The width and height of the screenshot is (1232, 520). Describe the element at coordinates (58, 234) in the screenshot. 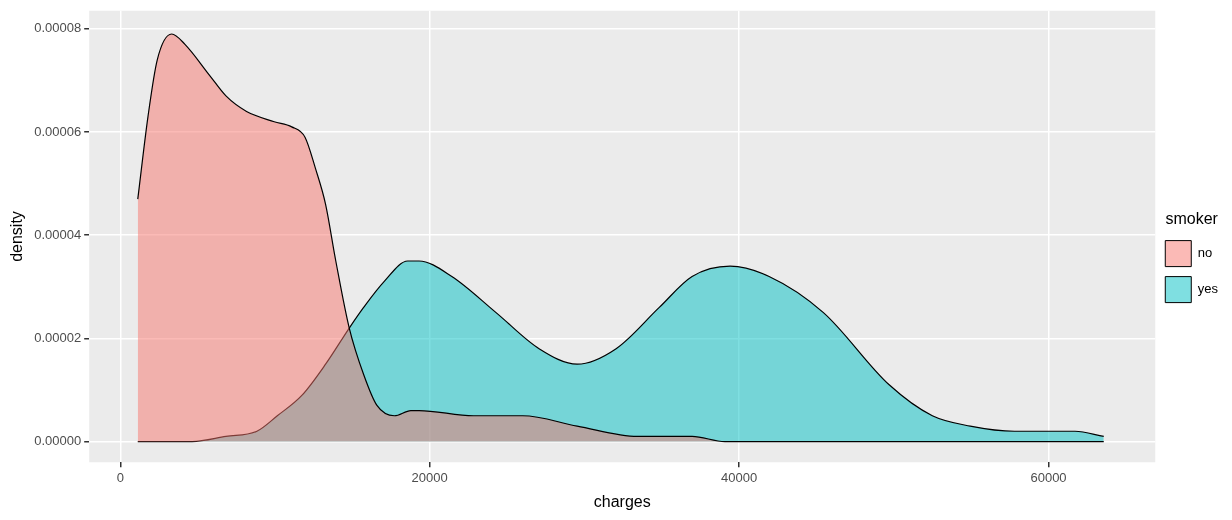

I see `y-tick-label: 0.00004` at that location.